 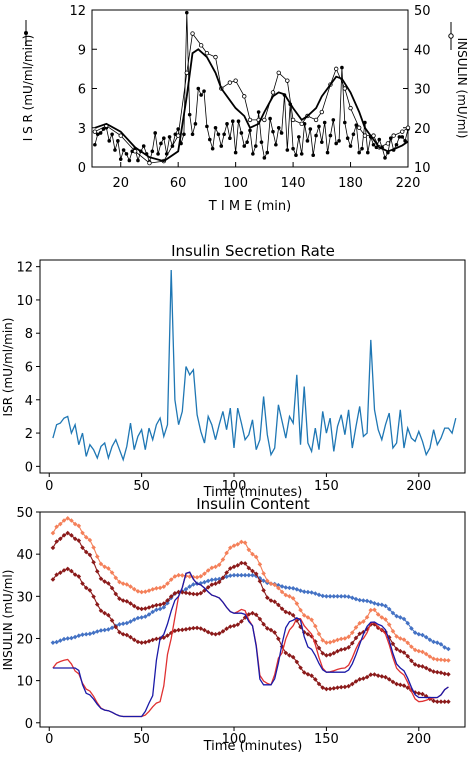 What do you see at coordinates (253, 492) in the screenshot?
I see `panel-2-xlabel: Time (minutes)` at bounding box center [253, 492].